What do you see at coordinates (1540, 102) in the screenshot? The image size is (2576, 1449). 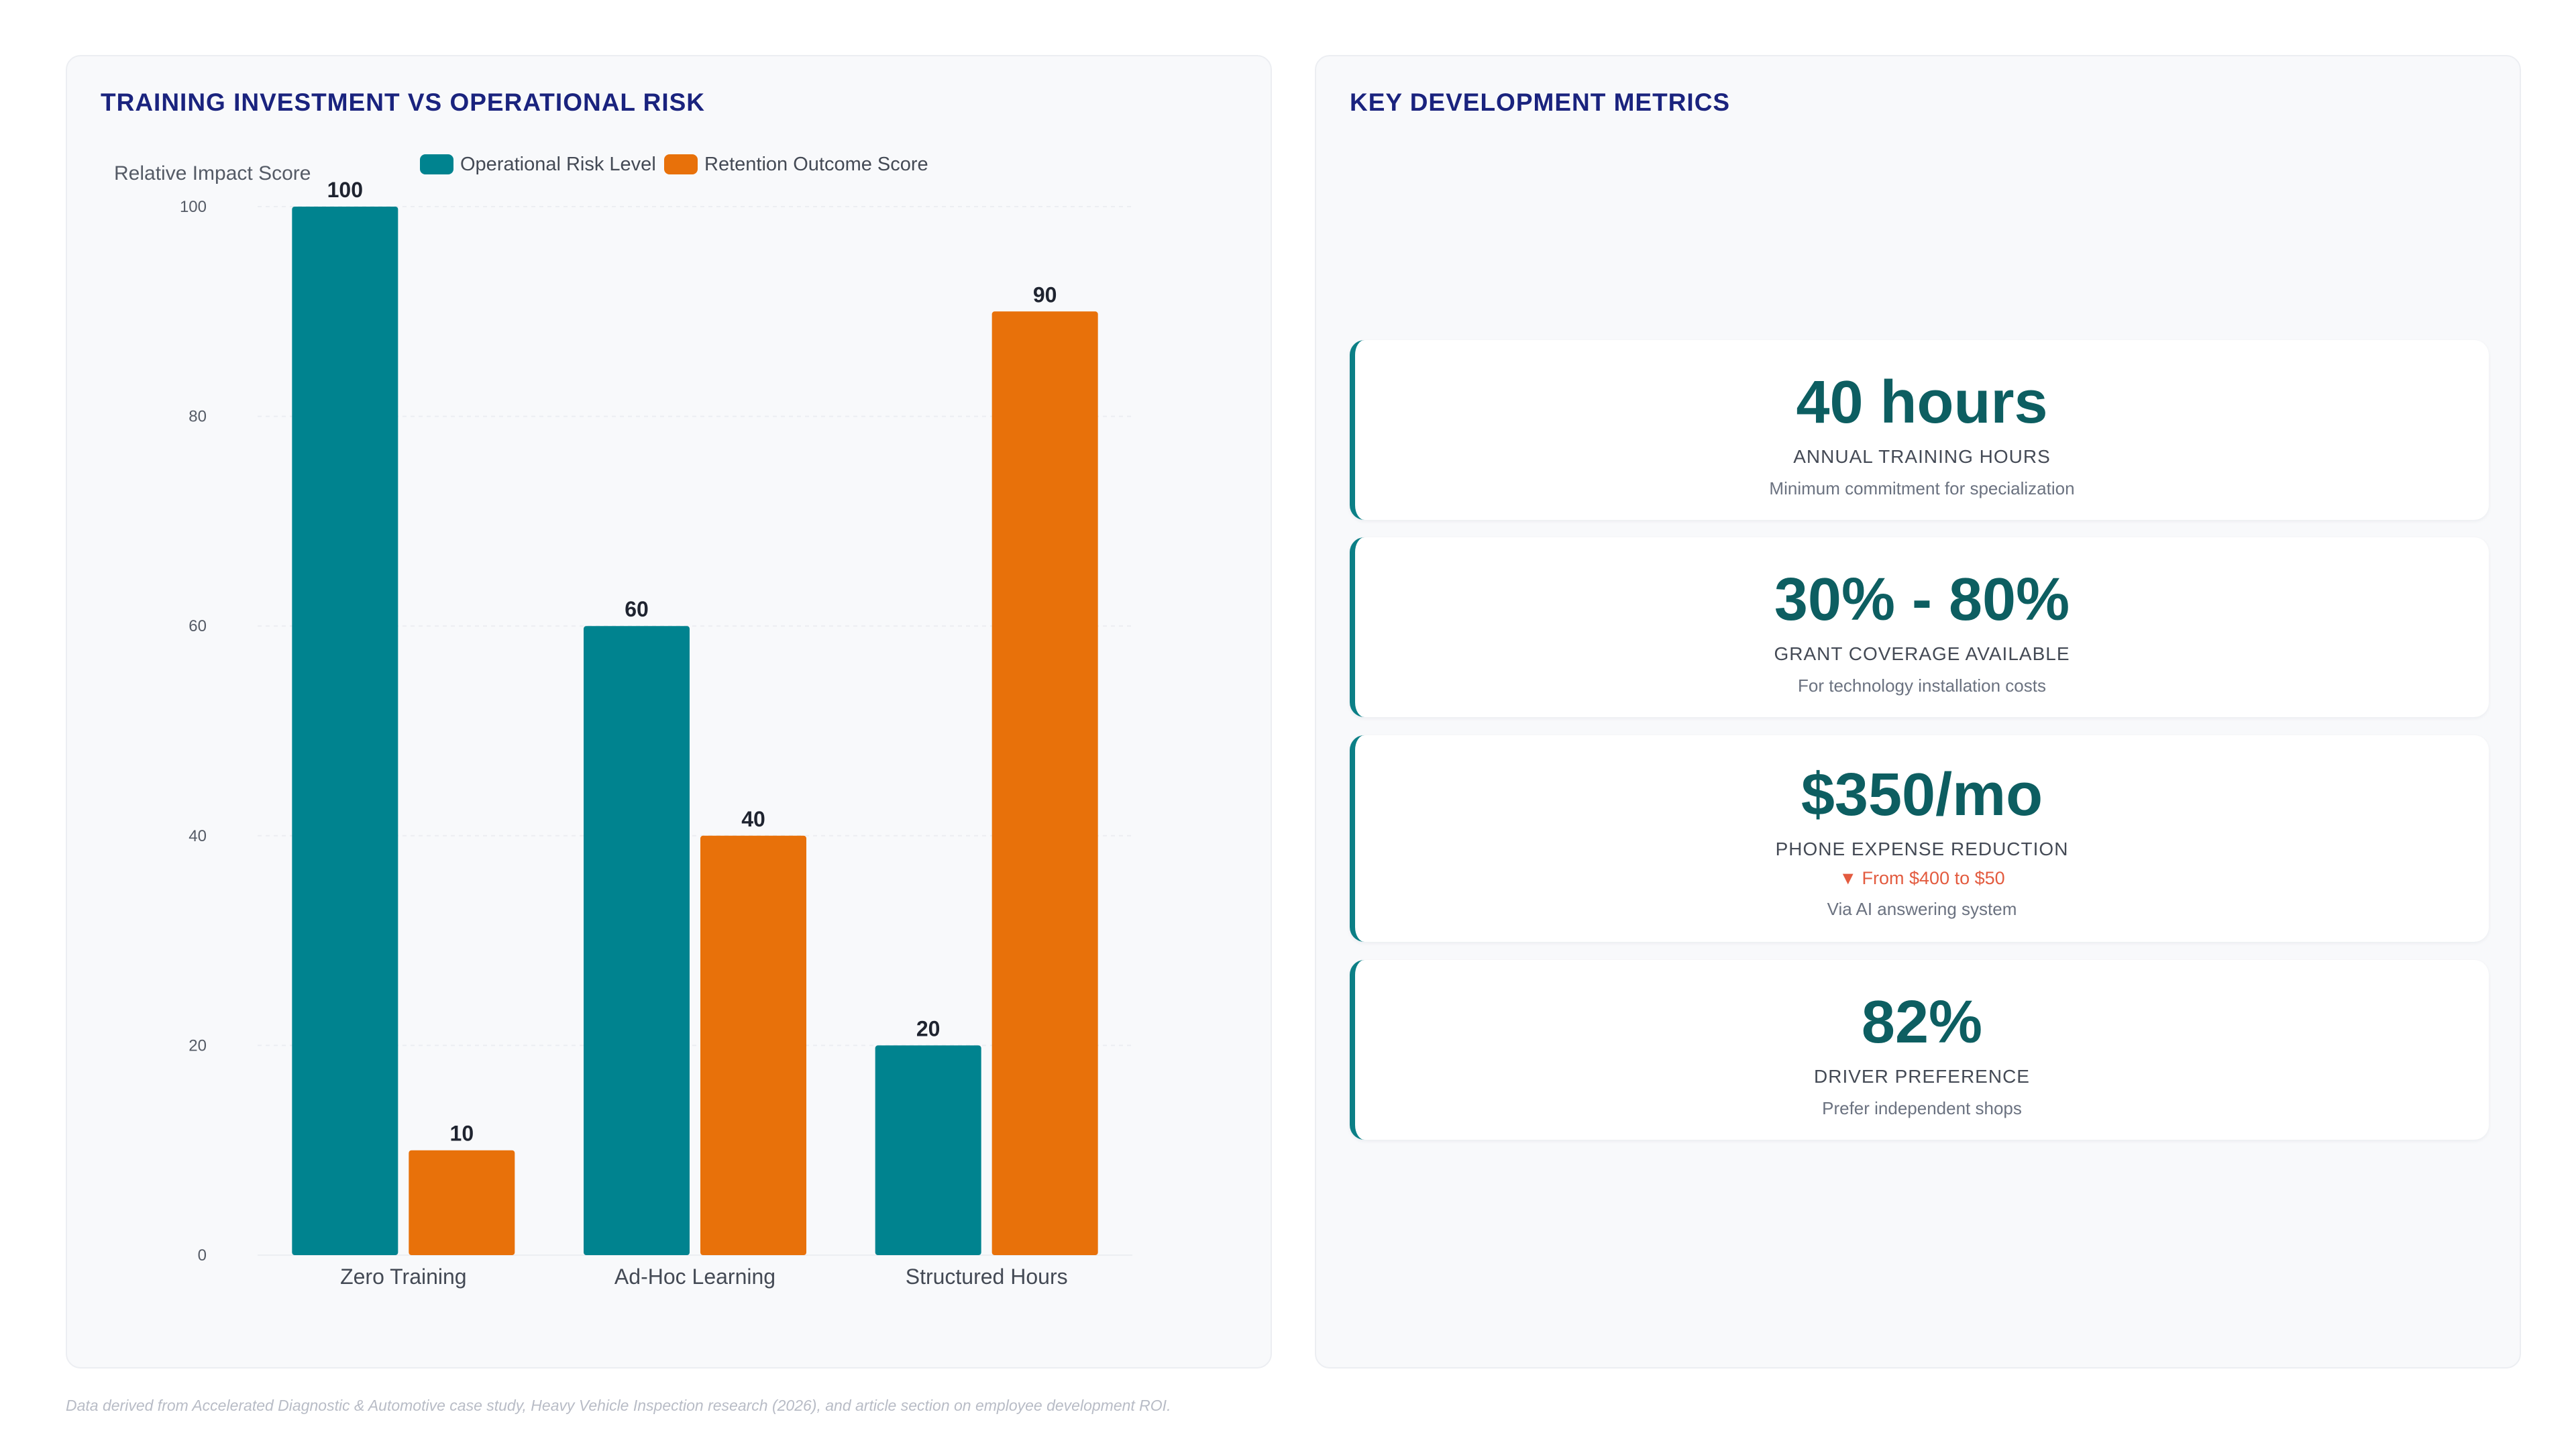 I see `metrics-title: KEY DEVELOPMENT METRICS` at bounding box center [1540, 102].